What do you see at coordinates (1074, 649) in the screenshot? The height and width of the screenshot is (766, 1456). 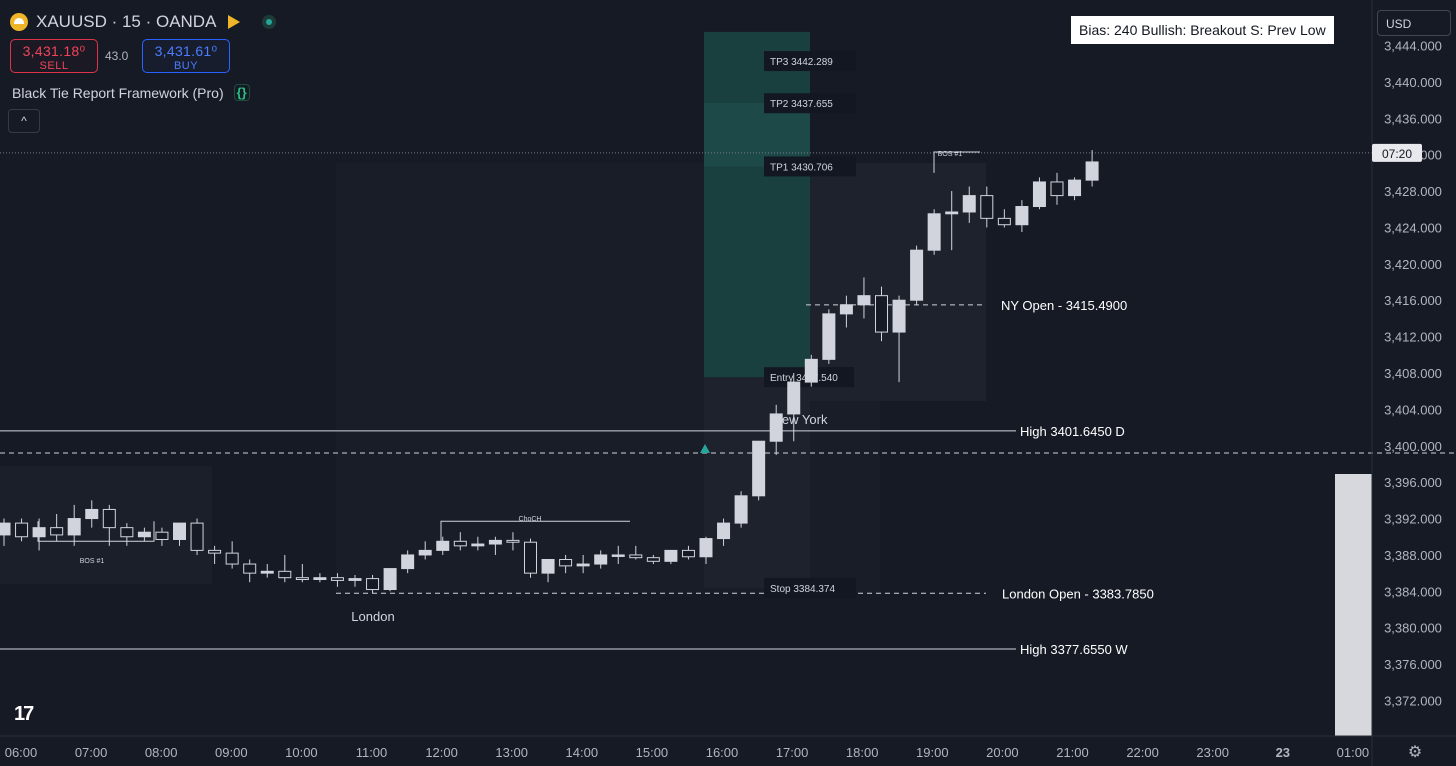 I see `level-label: High 3377.6550 W` at bounding box center [1074, 649].